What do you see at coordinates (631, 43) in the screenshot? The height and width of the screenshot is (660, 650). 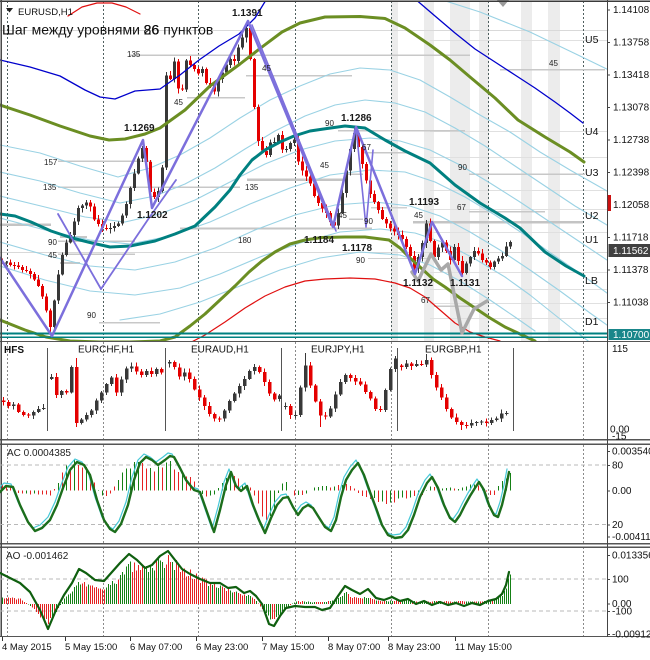 I see `svg-text: 1.13758` at bounding box center [631, 43].